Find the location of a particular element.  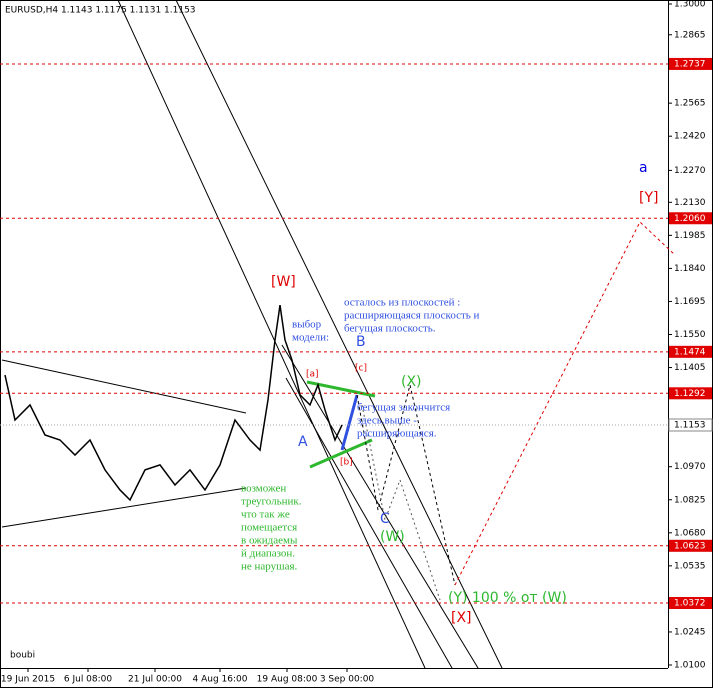

note-text: помещается is located at coordinates (269, 528).